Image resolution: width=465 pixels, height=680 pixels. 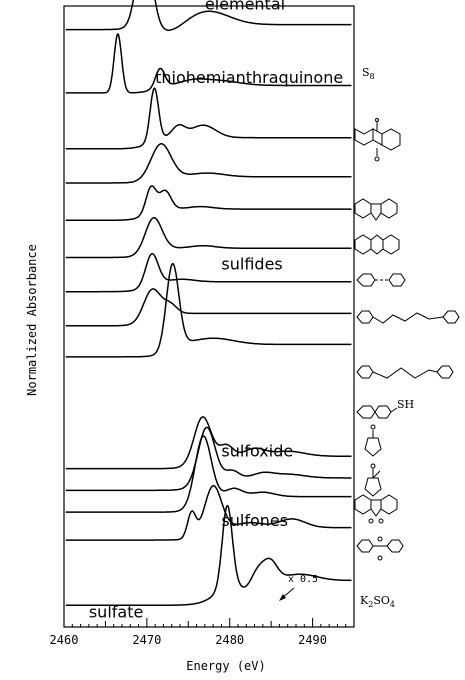 What do you see at coordinates (282, 597) in the screenshot?
I see `annotation-arrow-head` at bounding box center [282, 597].